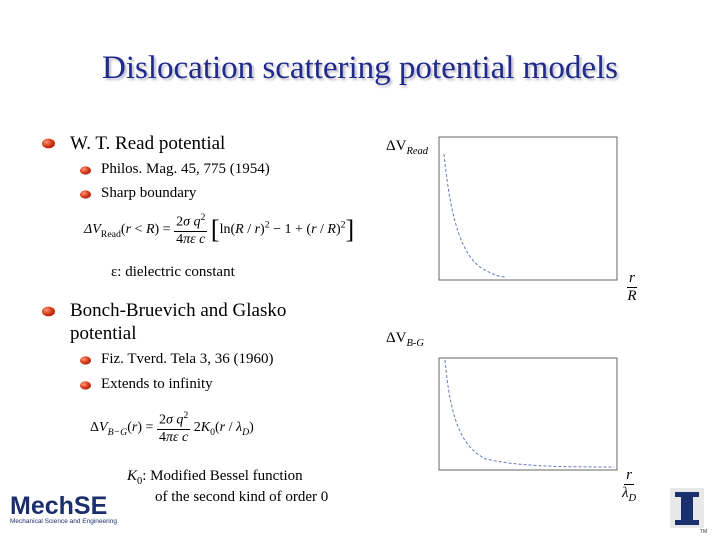 The height and width of the screenshot is (540, 720). I want to click on university-logo: TM, so click(688, 511).